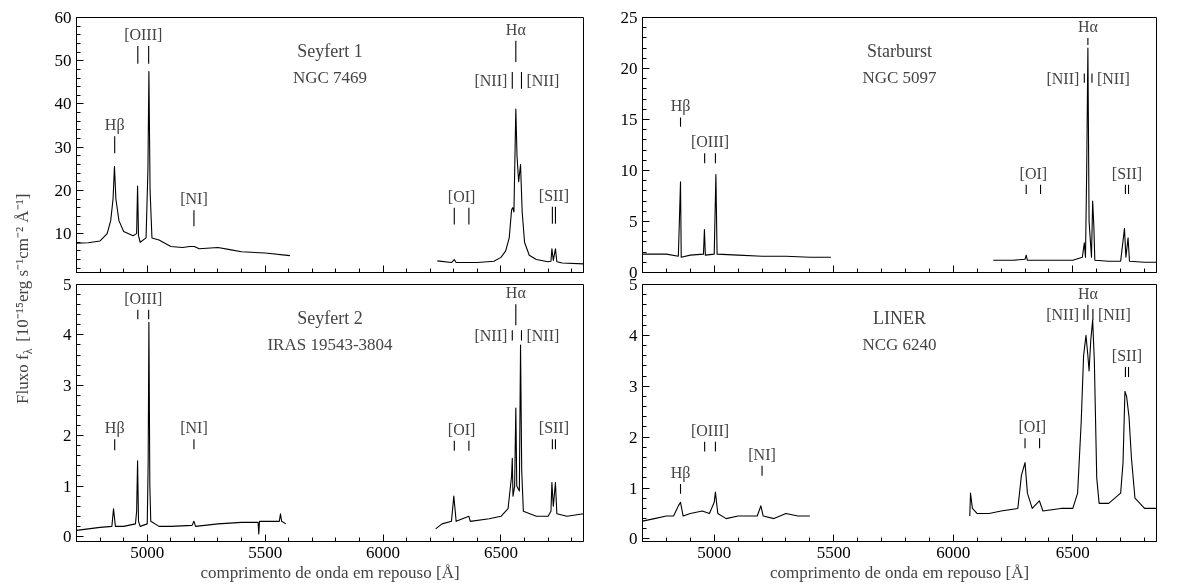  Describe the element at coordinates (330, 50) in the screenshot. I see `text: Seyfert 1` at that location.